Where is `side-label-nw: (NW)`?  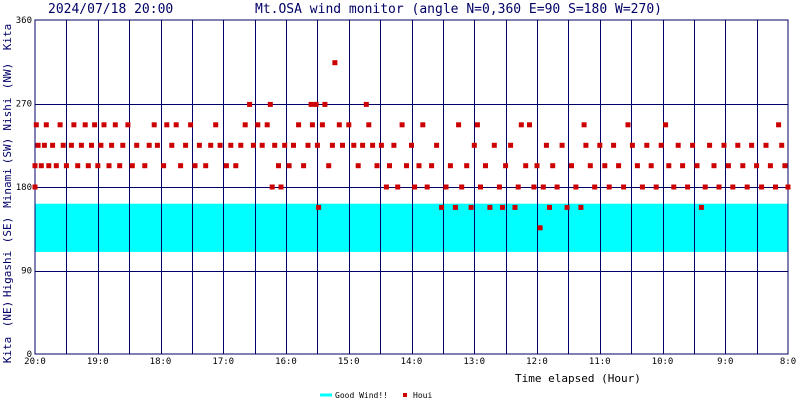
side-label-nw: (NW) is located at coordinates (7, 76).